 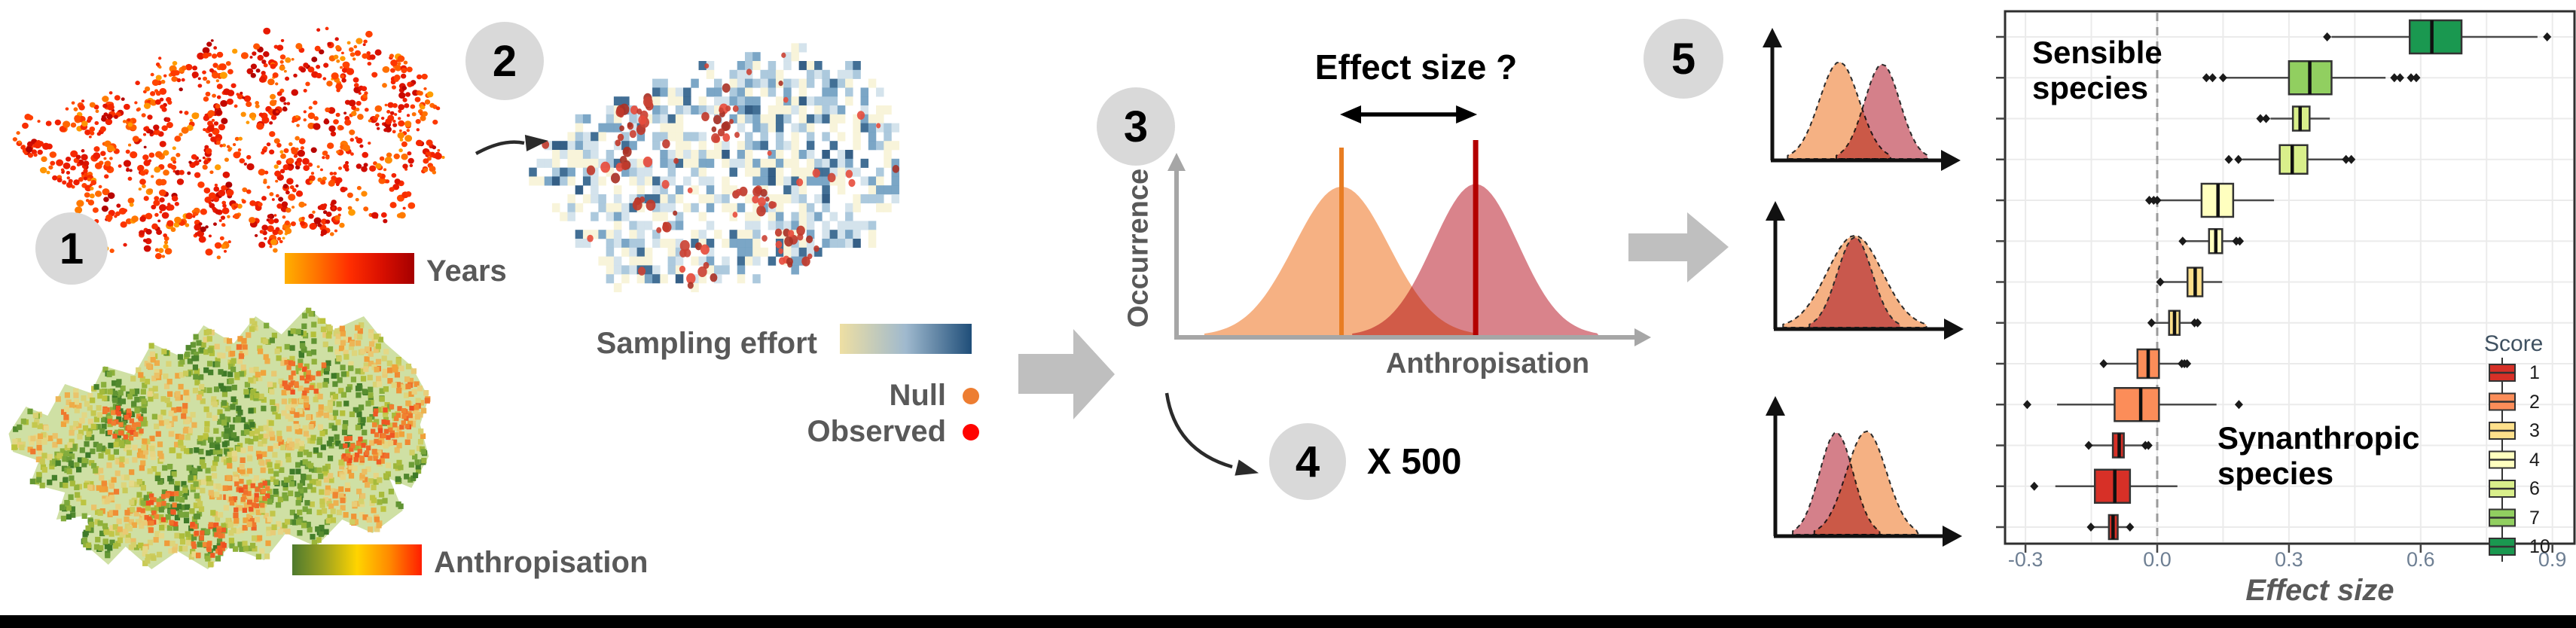 What do you see at coordinates (1416, 67) in the screenshot?
I see `effect-size-question-title: Effect size ?` at bounding box center [1416, 67].